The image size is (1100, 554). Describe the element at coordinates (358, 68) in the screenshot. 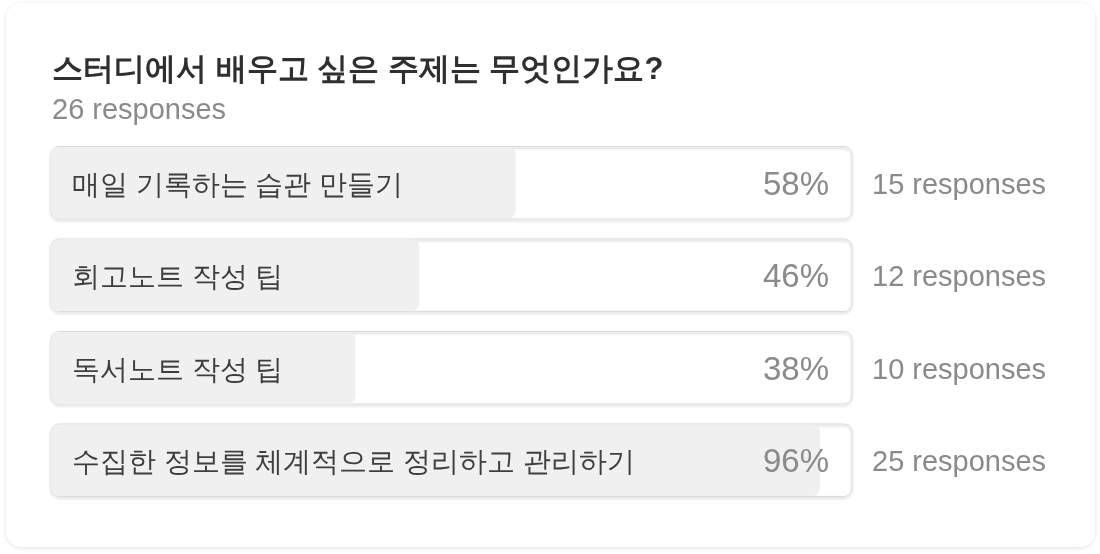

I see `title: 스터디에서 배우고 싶은 주제는 무엇인가요?` at that location.